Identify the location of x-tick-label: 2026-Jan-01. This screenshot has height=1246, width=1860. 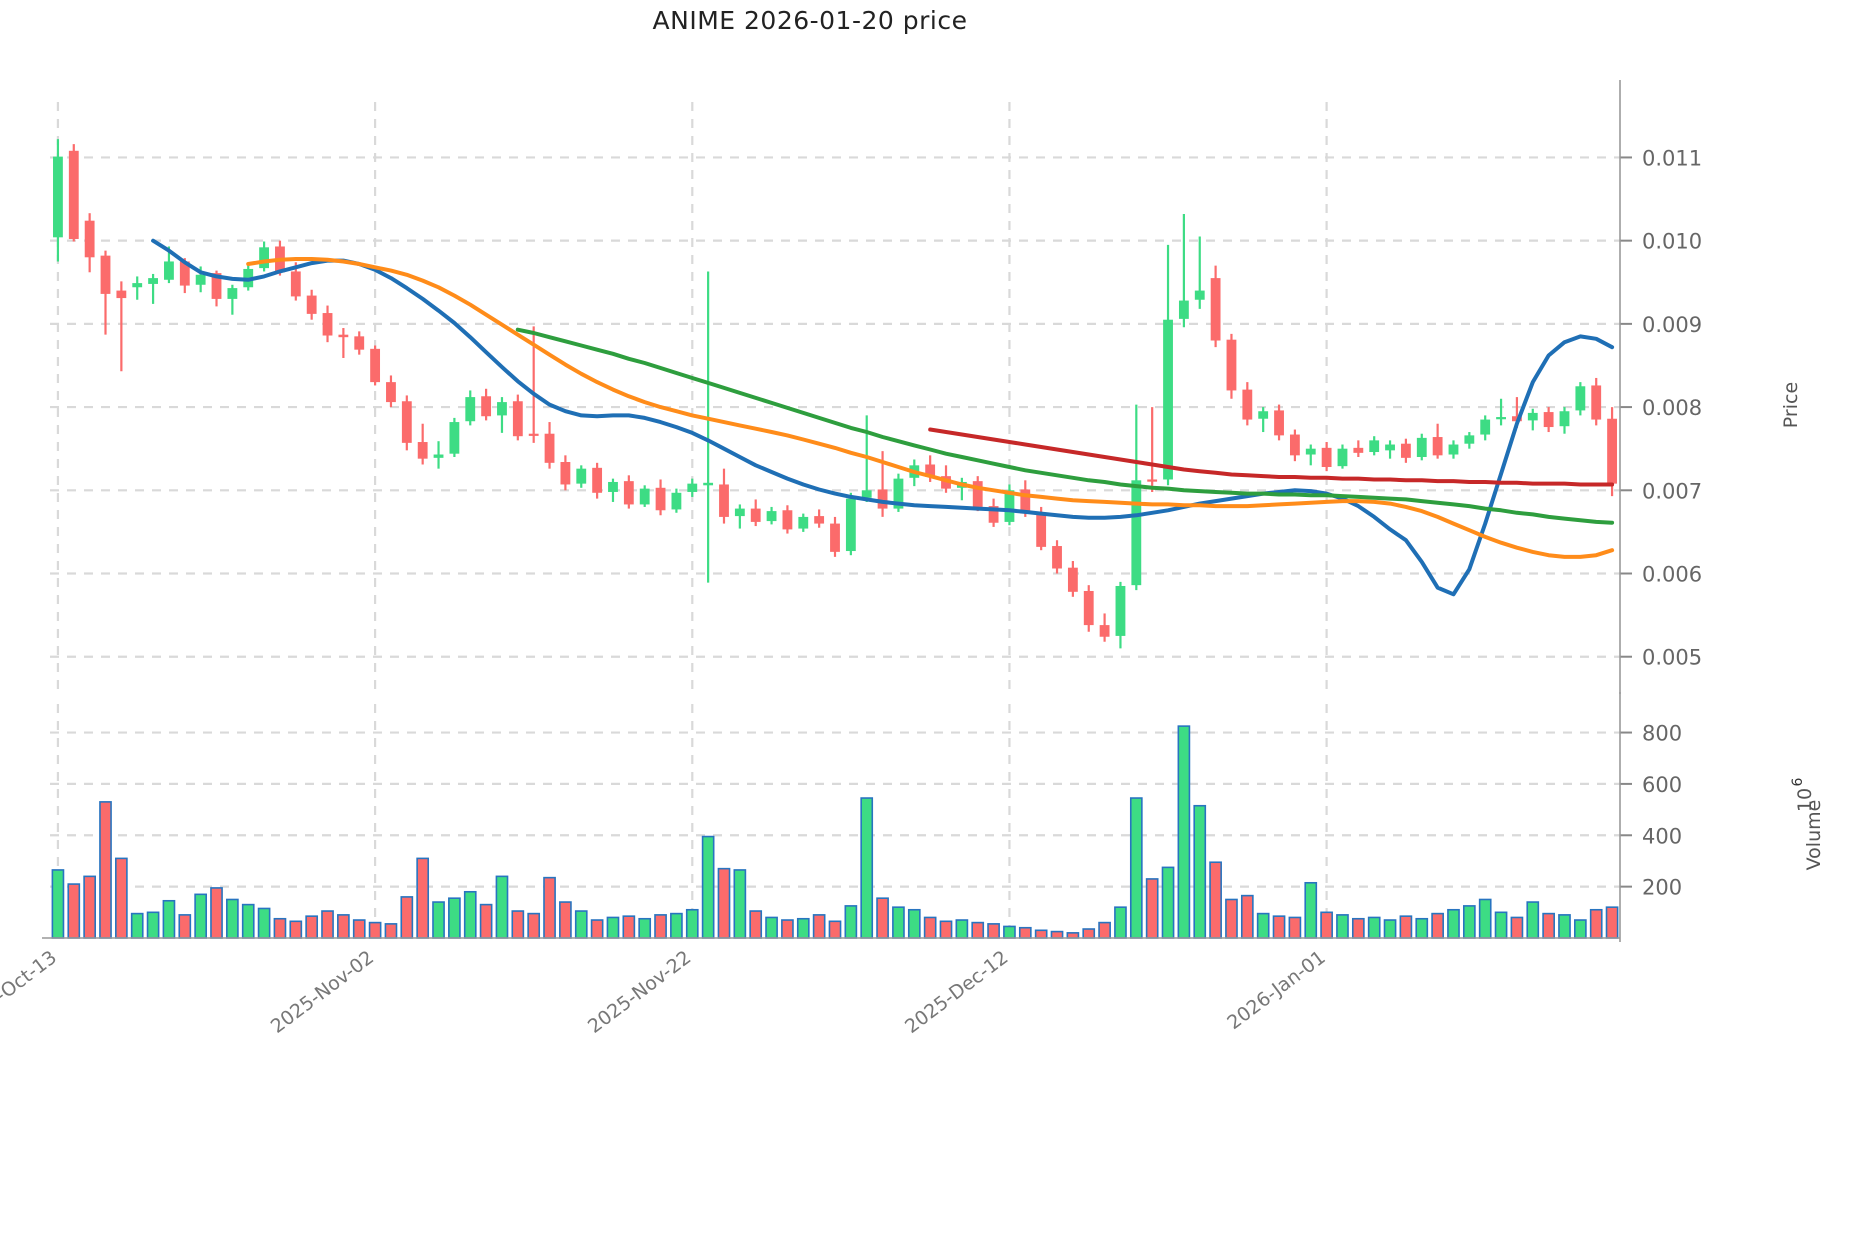
(1276, 990).